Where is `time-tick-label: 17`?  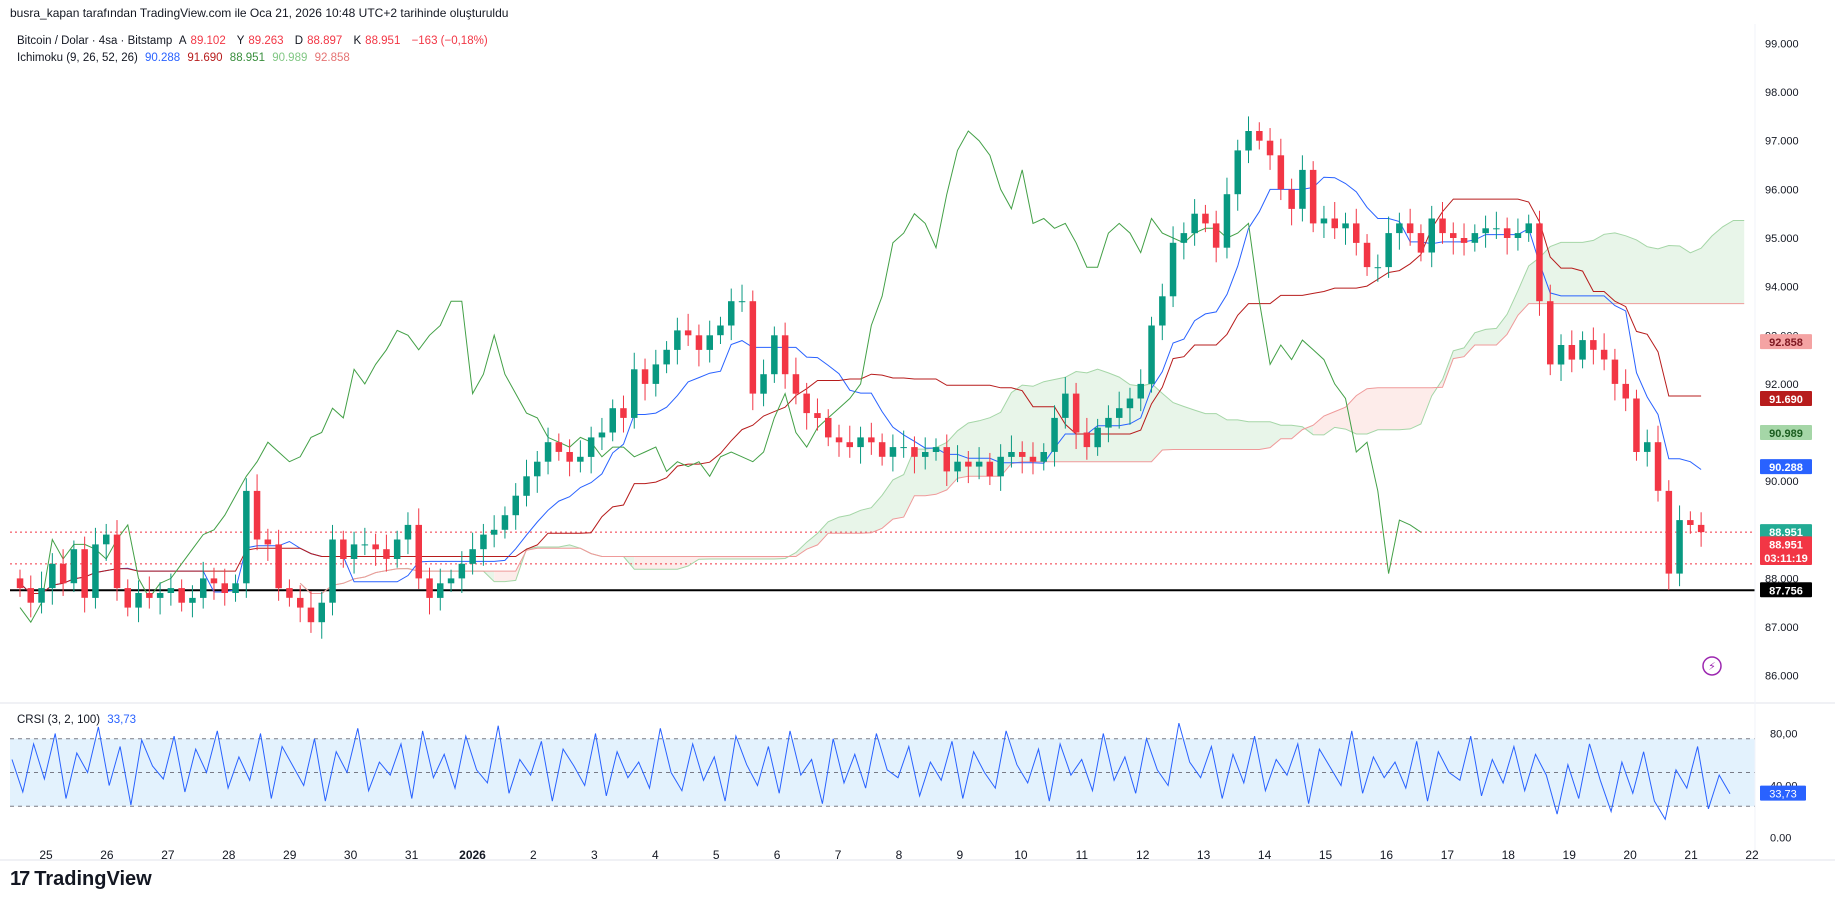
time-tick-label: 17 is located at coordinates (1448, 855).